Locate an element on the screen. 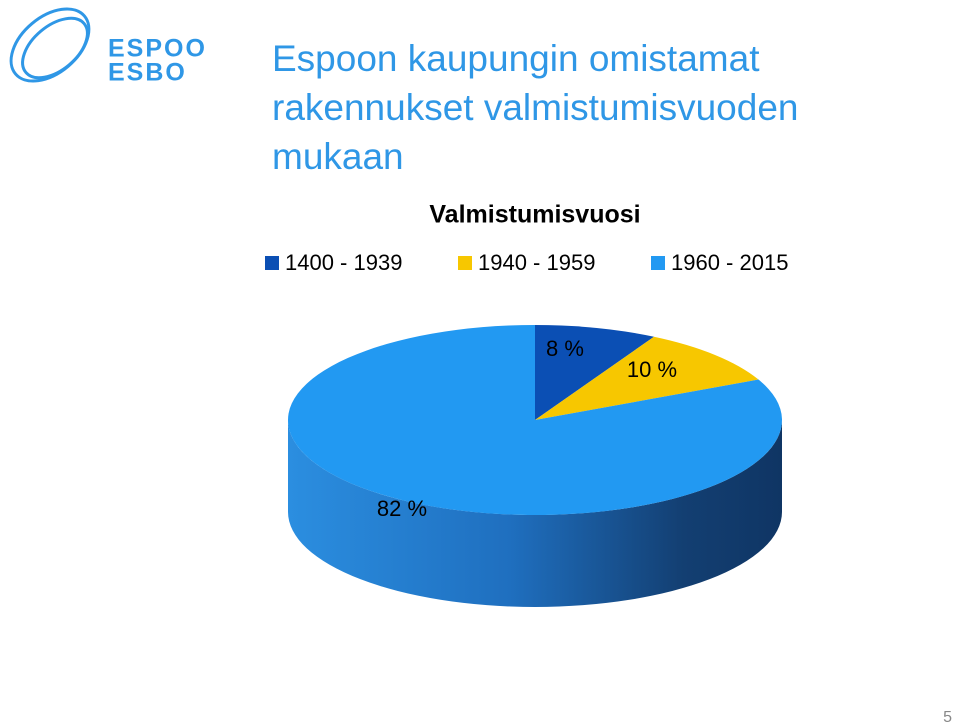  logo is located at coordinates (50, 45).